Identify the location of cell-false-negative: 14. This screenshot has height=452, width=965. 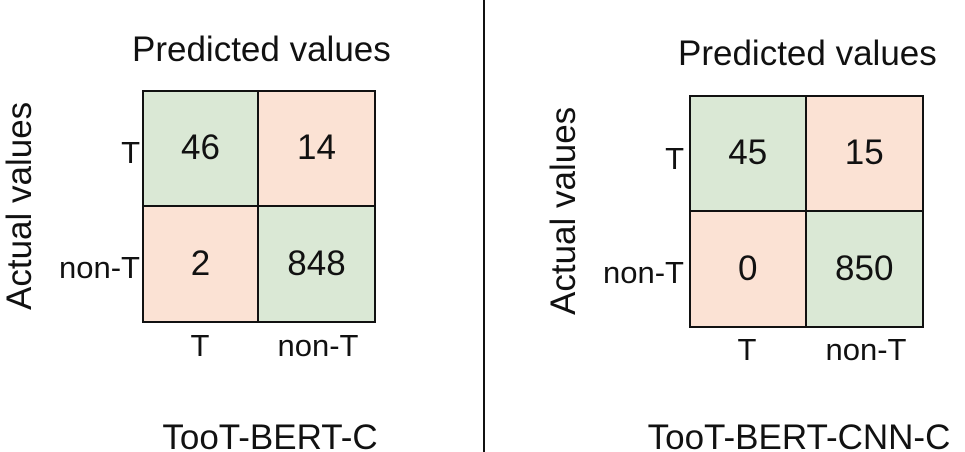
(316, 149).